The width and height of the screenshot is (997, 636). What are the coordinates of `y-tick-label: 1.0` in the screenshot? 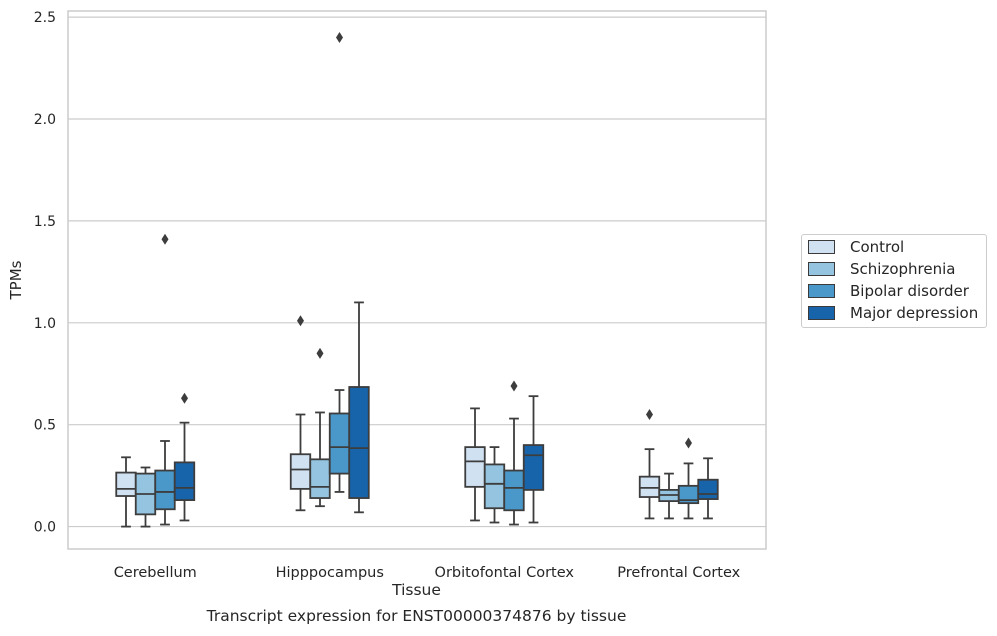 It's located at (45, 324).